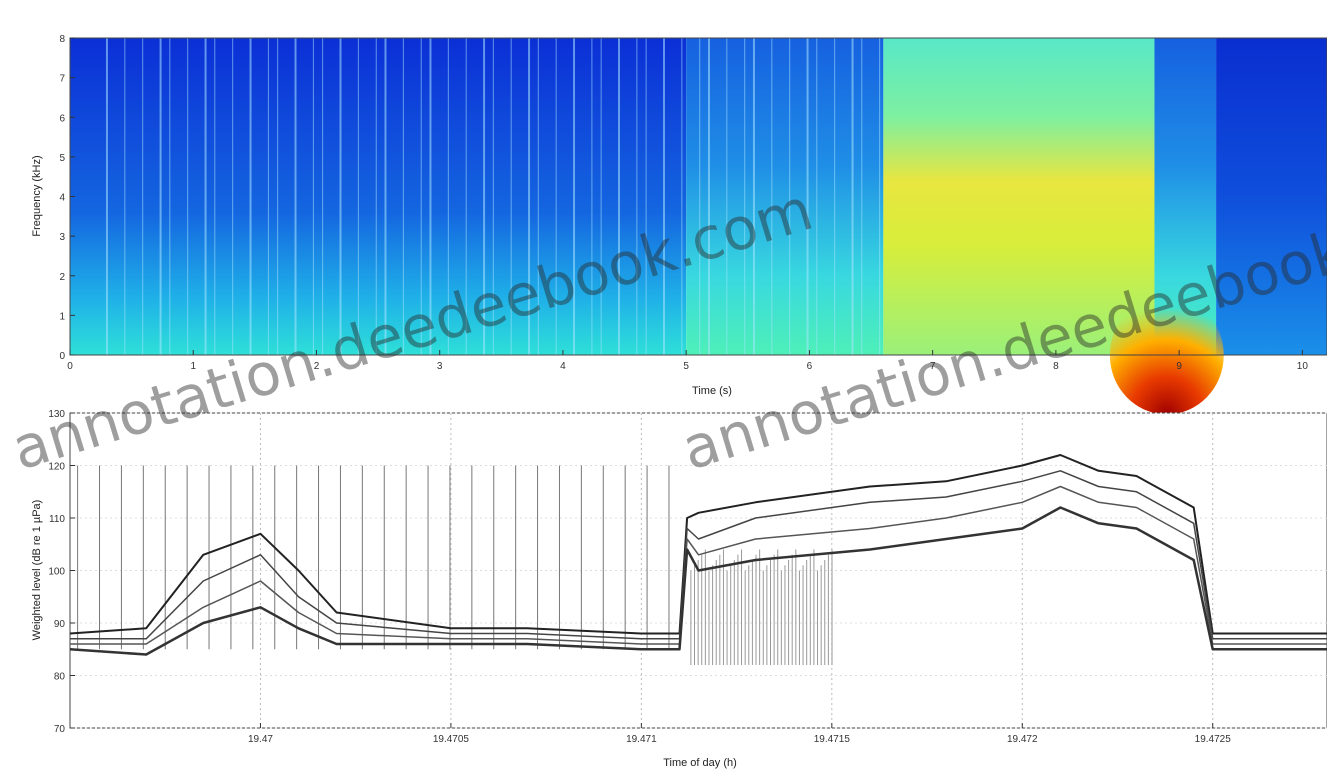 Image resolution: width=1327 pixels, height=774 pixels. What do you see at coordinates (62, 79) in the screenshot?
I see `y-tick-label: 7` at bounding box center [62, 79].